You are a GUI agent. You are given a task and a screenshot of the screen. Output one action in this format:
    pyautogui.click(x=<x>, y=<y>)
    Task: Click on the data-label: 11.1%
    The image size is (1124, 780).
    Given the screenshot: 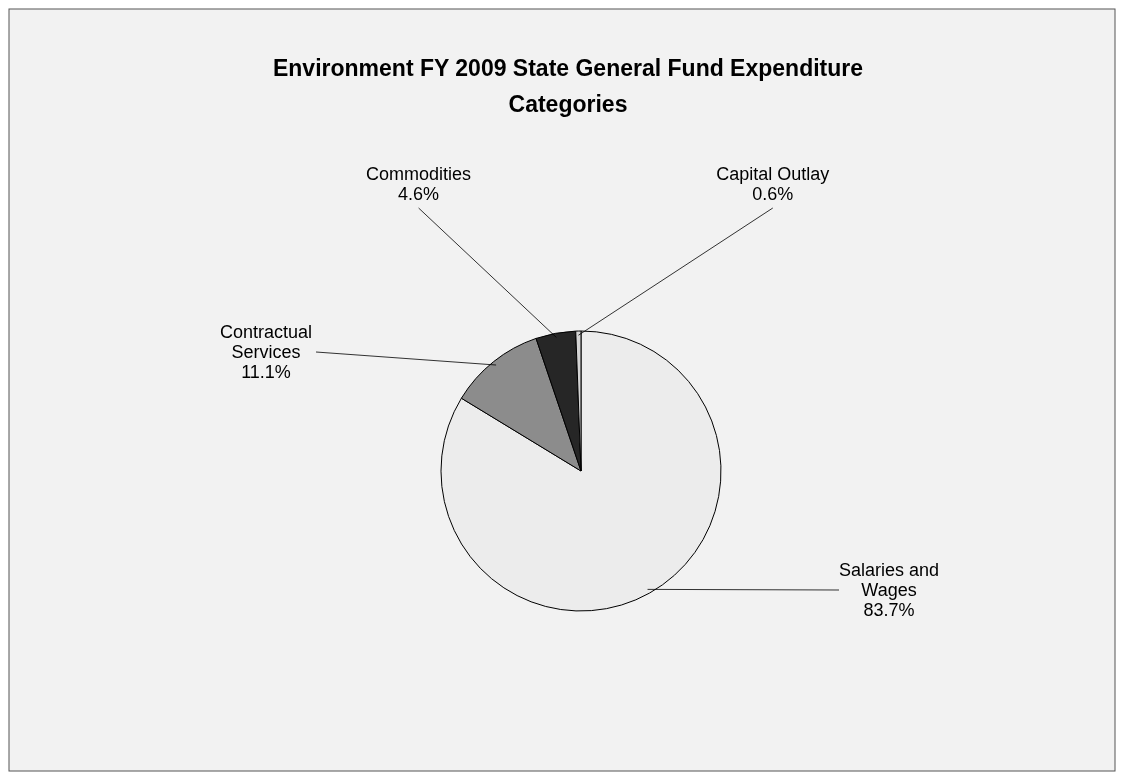 What is the action you would take?
    pyautogui.click(x=266, y=372)
    